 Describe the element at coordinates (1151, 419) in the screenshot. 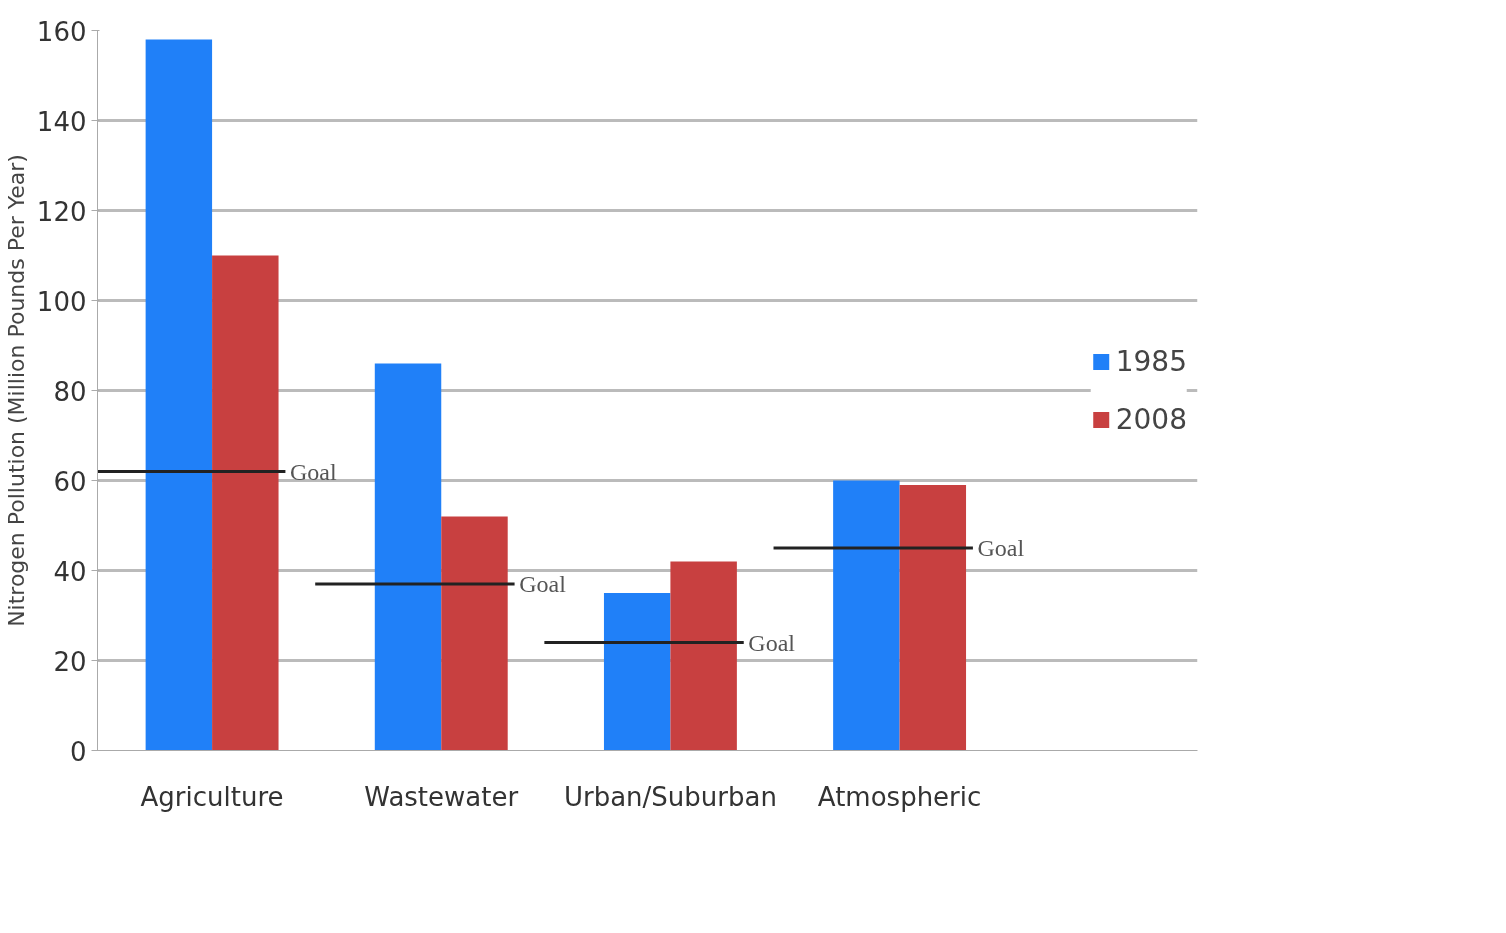

I see `legend-label: 2008` at that location.